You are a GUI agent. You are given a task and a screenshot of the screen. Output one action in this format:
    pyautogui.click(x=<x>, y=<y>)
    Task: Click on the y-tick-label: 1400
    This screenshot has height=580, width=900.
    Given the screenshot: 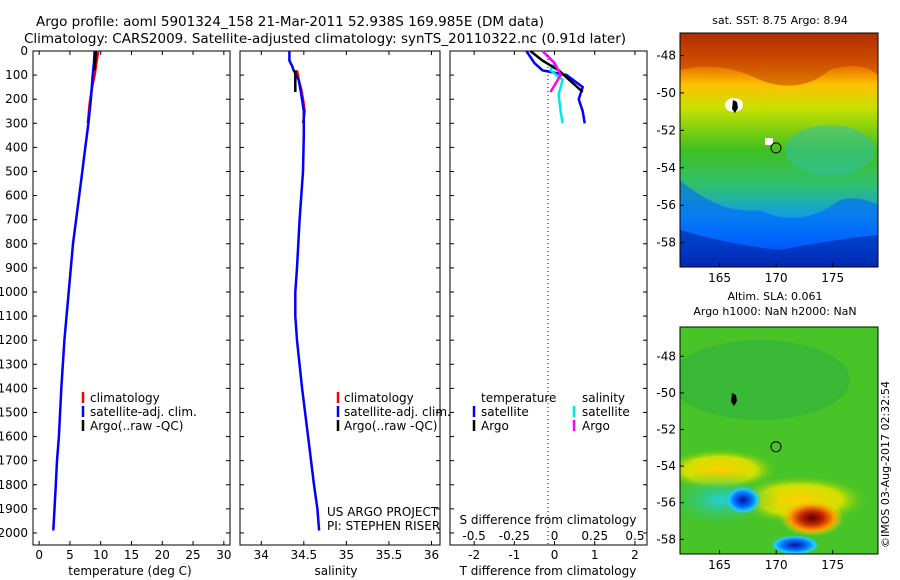 What is the action you would take?
    pyautogui.click(x=14, y=388)
    